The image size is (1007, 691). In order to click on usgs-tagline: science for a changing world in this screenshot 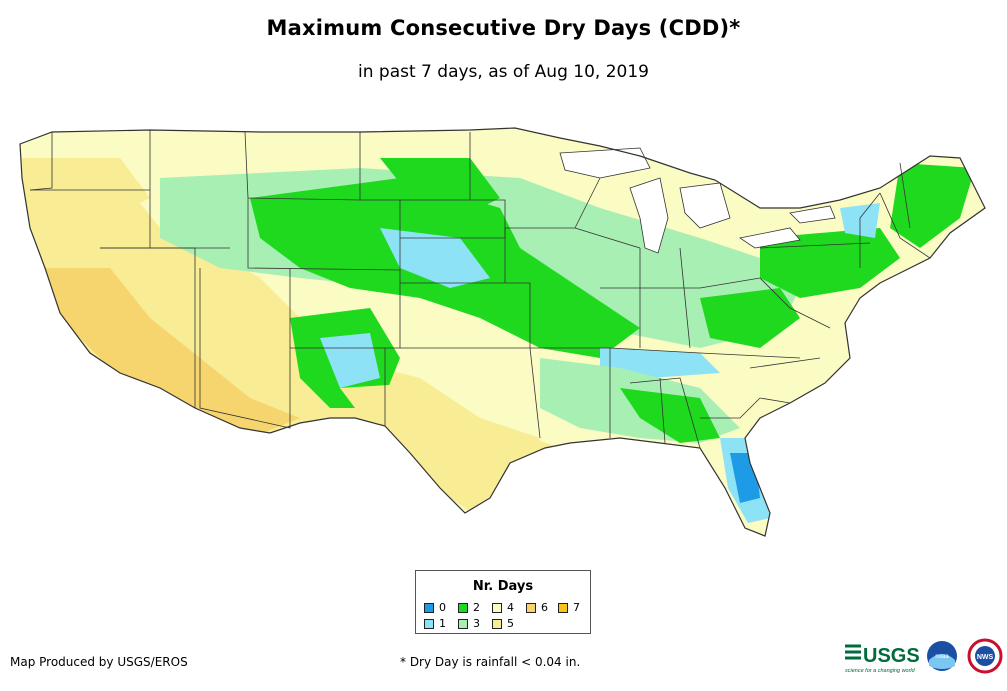, I will do `click(880, 671)`.